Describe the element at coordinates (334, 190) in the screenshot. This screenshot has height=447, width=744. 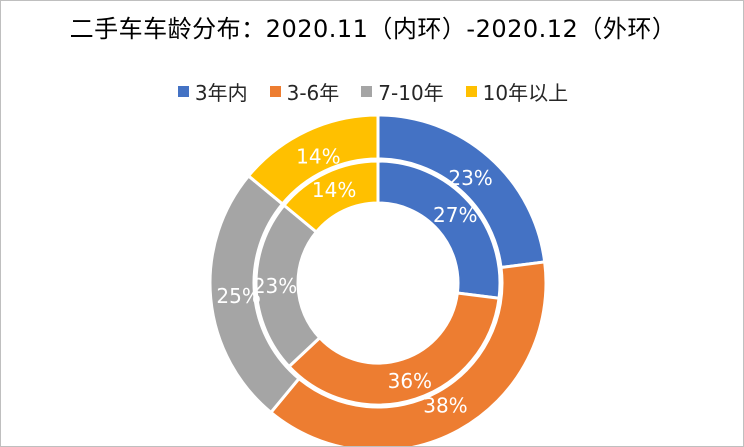
I see `inner-ring-label-over-10-years: 14%` at that location.